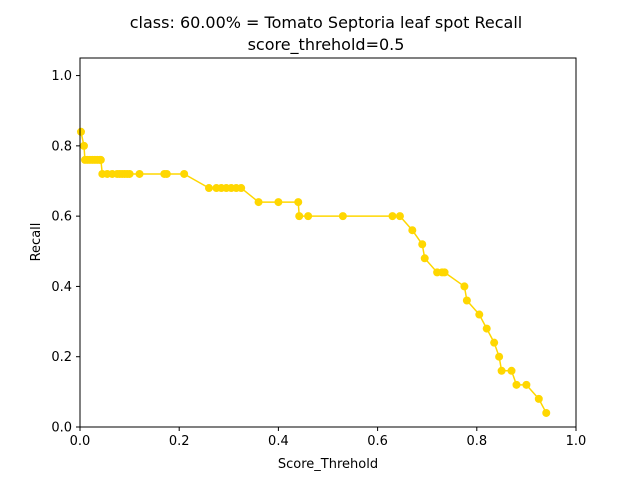 The height and width of the screenshot is (480, 640). Describe the element at coordinates (179, 441) in the screenshot. I see `x-tick-label: 0.2` at that location.